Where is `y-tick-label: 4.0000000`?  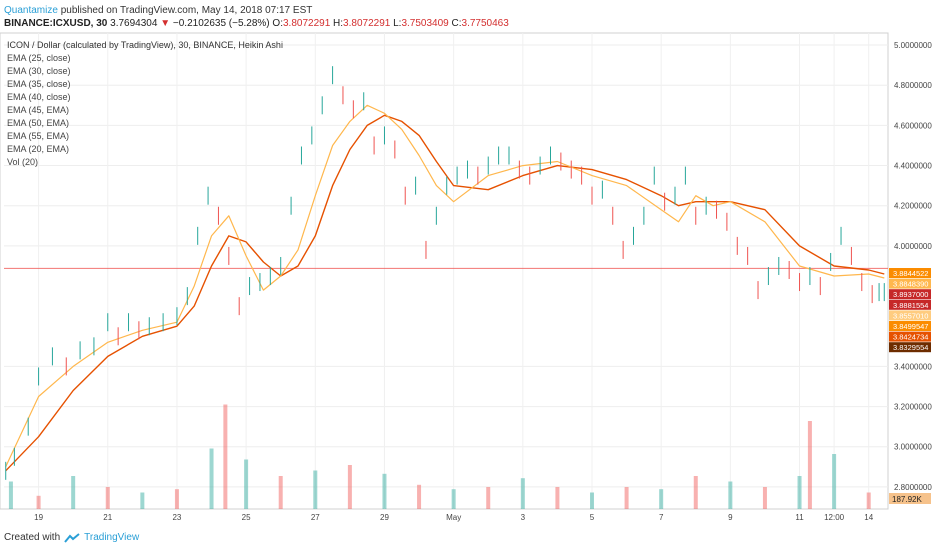 y-tick-label: 4.0000000 is located at coordinates (913, 246).